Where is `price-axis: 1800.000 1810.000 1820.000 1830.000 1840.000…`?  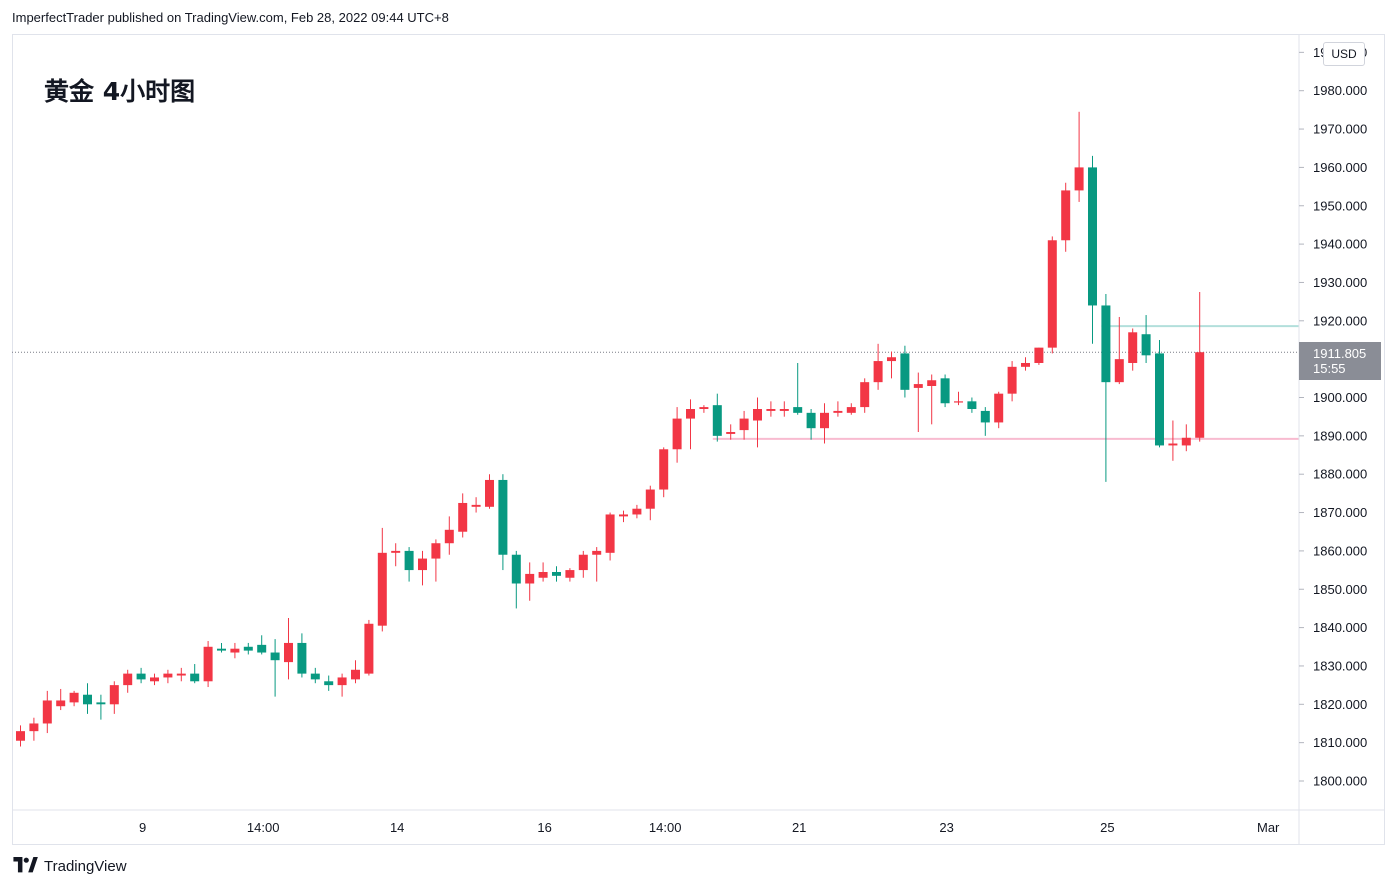 price-axis: 1800.000 1810.000 1820.000 1830.000 1840.000… is located at coordinates (1332, 439).